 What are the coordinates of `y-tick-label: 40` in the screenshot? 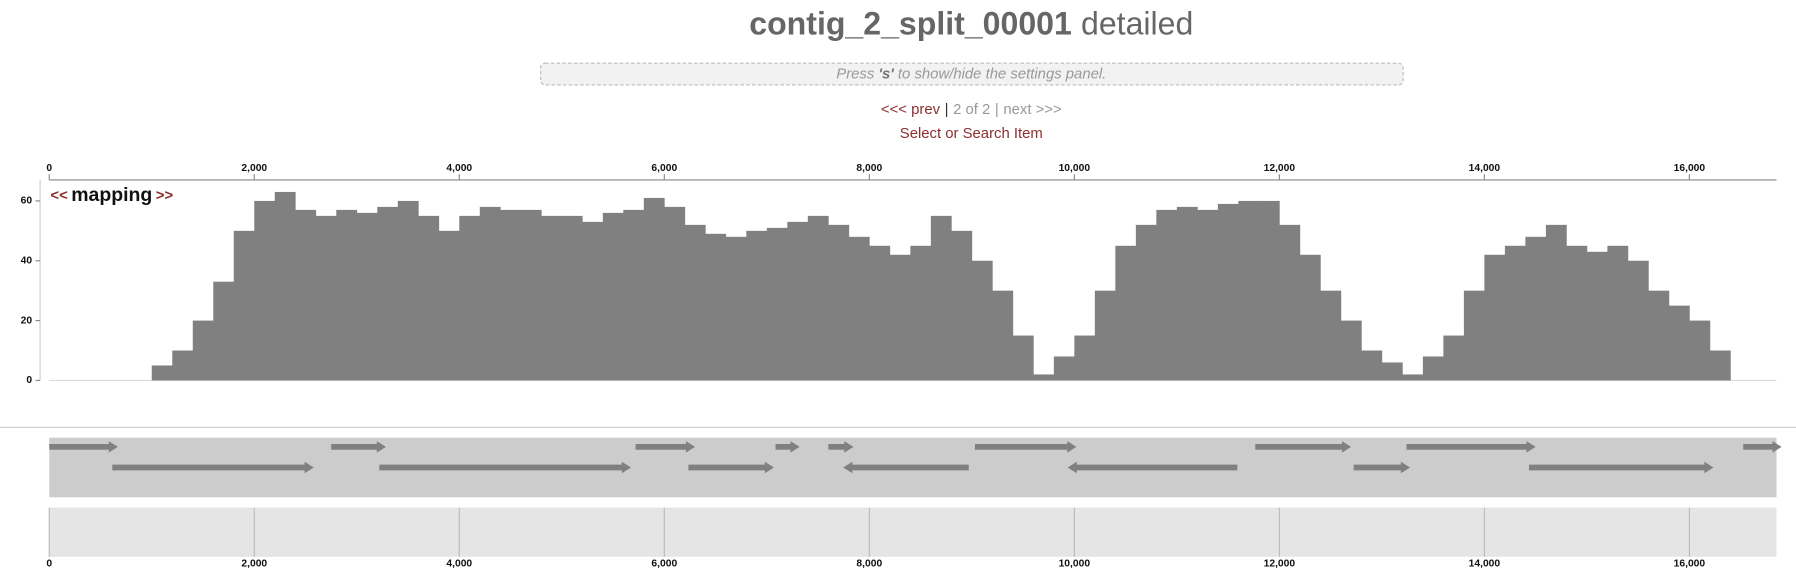 It's located at (27, 260).